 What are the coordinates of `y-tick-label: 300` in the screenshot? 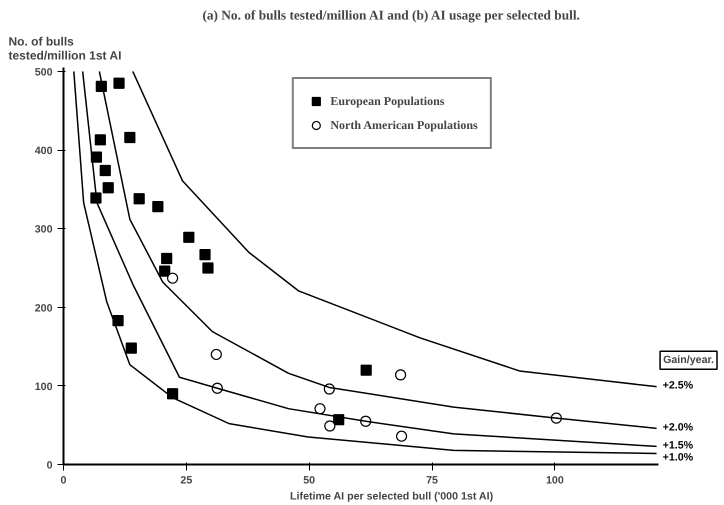 It's located at (43, 230).